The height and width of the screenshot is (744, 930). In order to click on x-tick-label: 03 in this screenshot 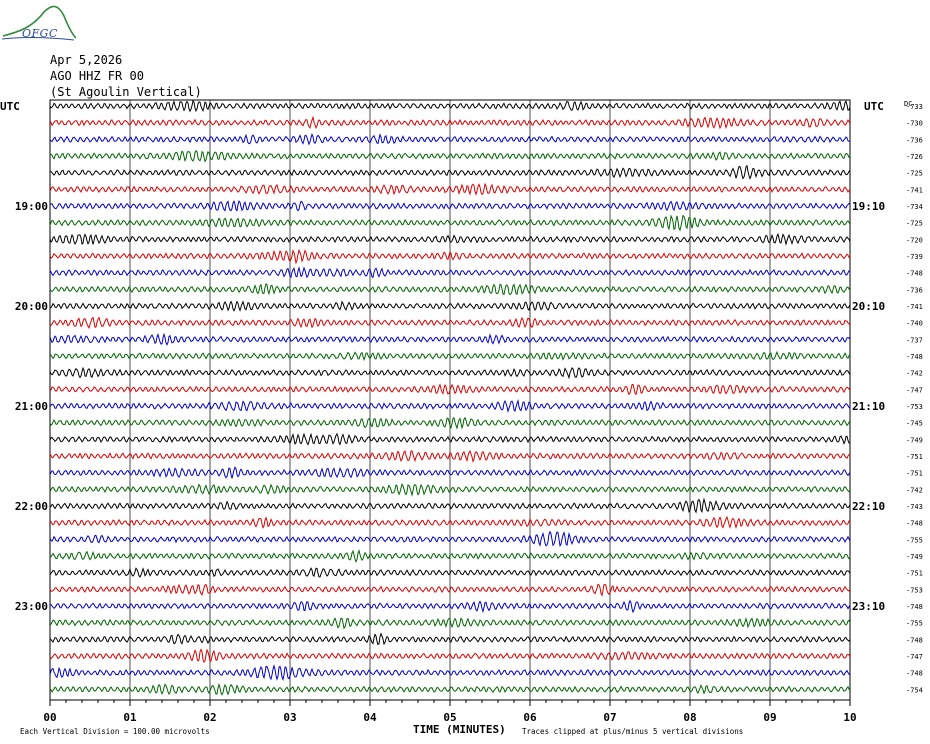, I will do `click(289, 717)`.